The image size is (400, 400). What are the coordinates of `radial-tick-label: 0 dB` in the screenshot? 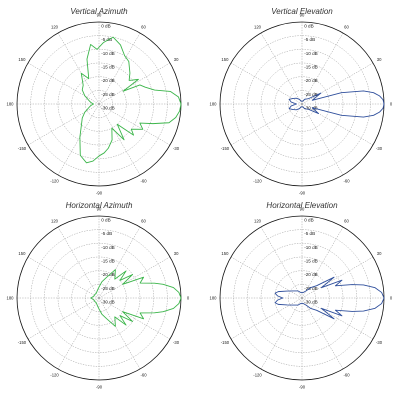 It's located at (105, 26).